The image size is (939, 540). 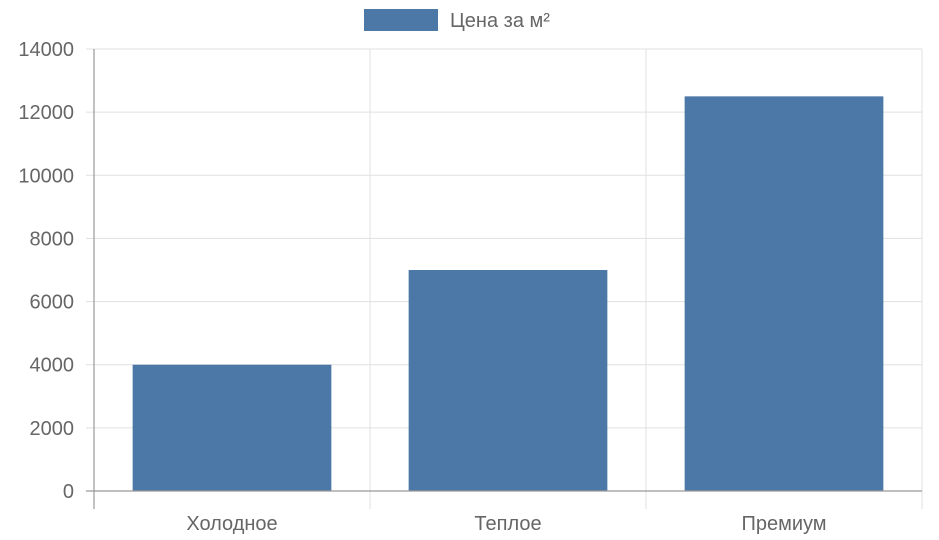 What do you see at coordinates (46, 176) in the screenshot?
I see `y-tick-label: 10000` at bounding box center [46, 176].